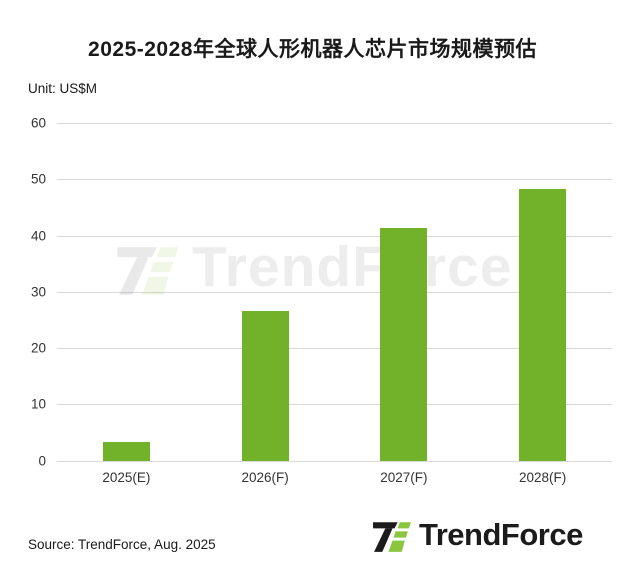 Image resolution: width=625 pixels, height=572 pixels. What do you see at coordinates (38, 292) in the screenshot?
I see `y-tick-label-30: 30` at bounding box center [38, 292].